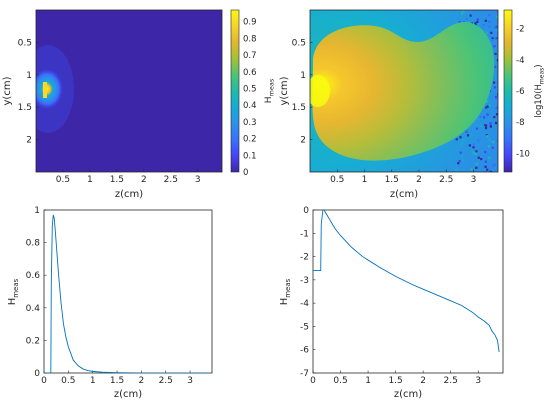  I want to click on y-tick-label: -7, so click(304, 374).